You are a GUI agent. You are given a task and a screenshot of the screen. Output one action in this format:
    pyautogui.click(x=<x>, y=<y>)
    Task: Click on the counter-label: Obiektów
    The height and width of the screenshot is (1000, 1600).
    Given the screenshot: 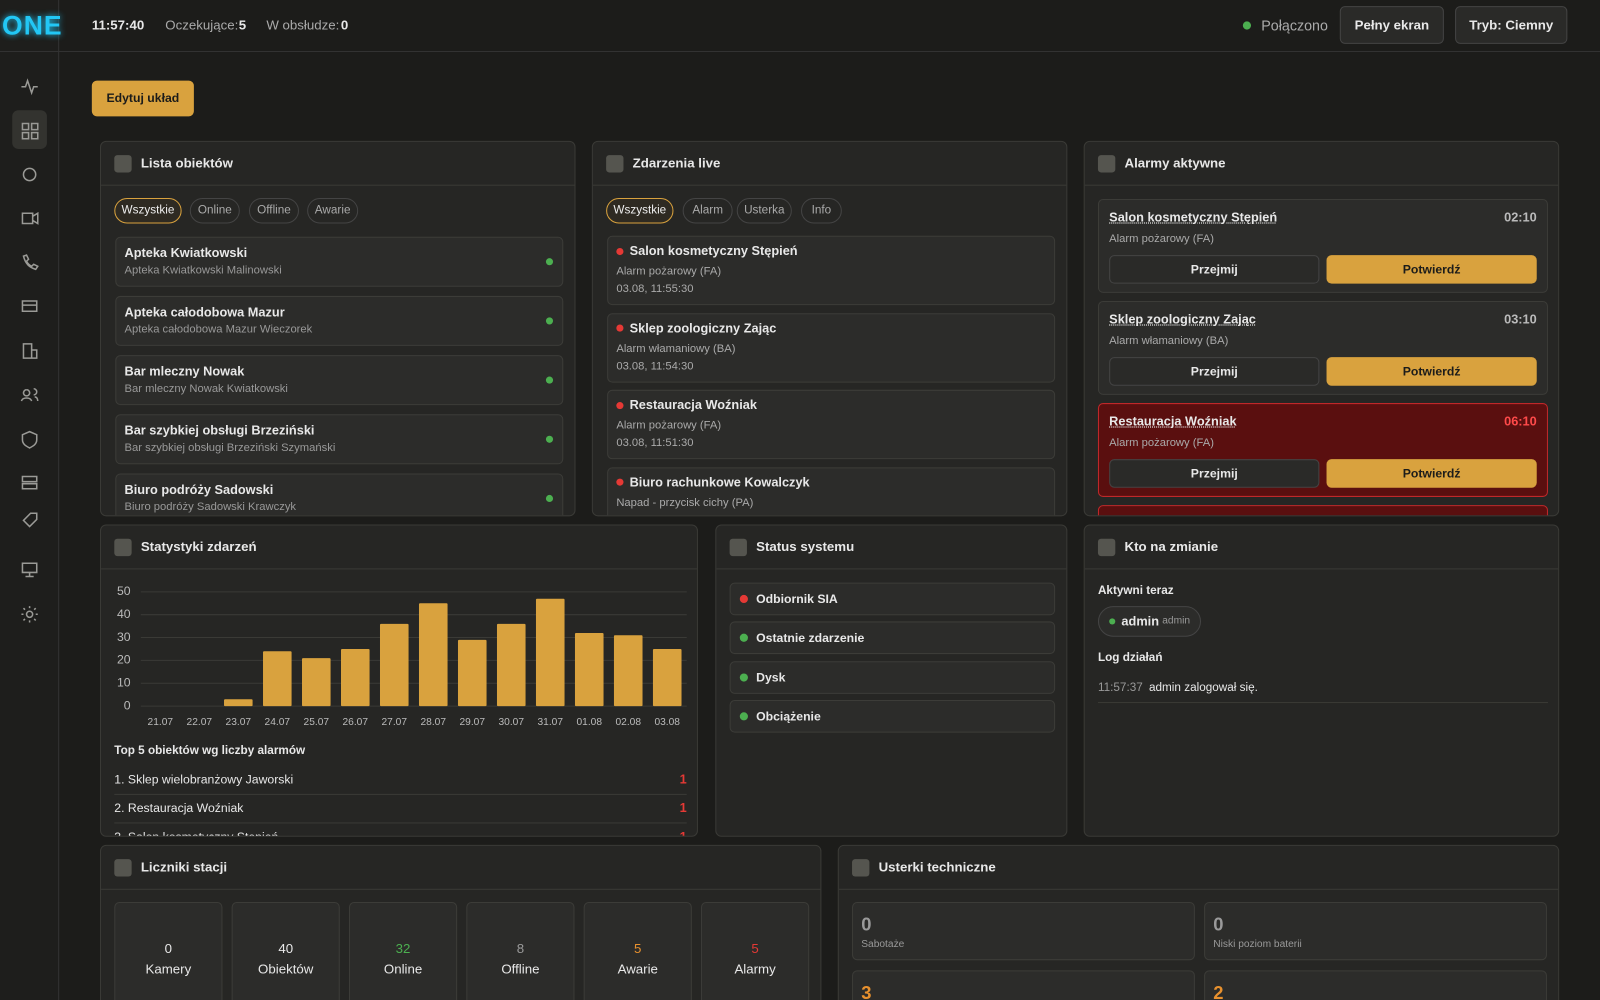 What is the action you would take?
    pyautogui.click(x=286, y=969)
    